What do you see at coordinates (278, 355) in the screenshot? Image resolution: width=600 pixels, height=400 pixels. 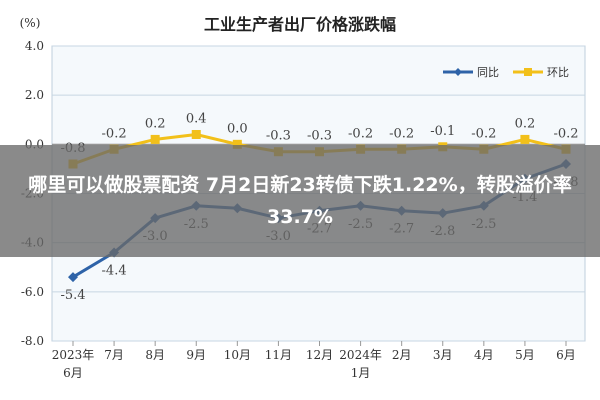 I see `x-tick-label: 11月` at bounding box center [278, 355].